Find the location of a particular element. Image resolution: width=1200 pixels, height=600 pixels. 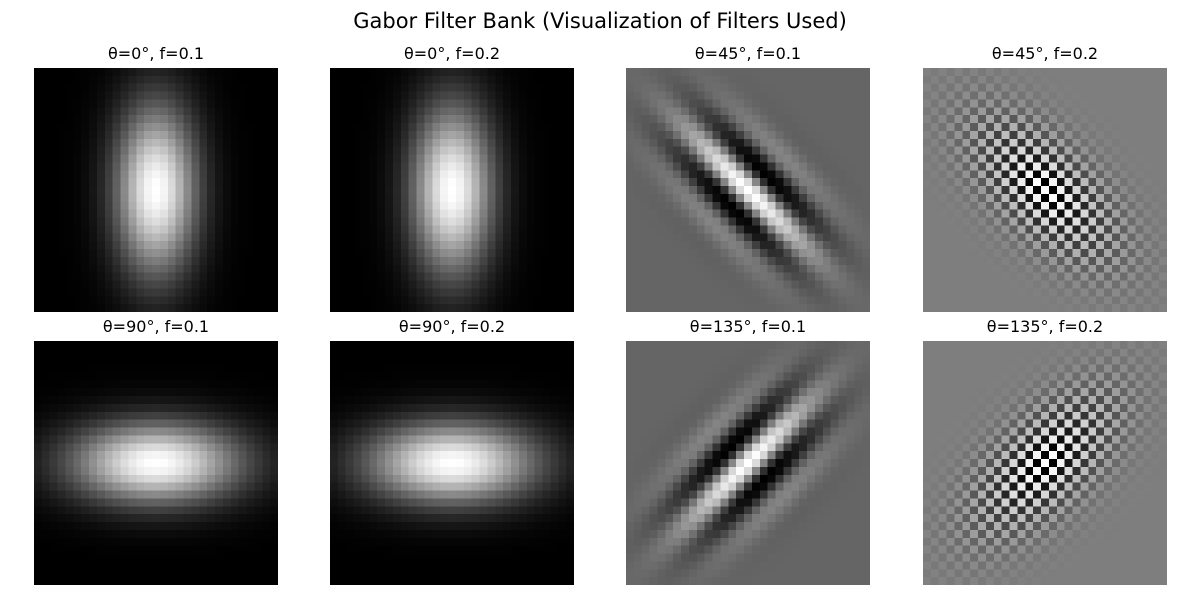

panel-title: θ=0°, f=0.2 is located at coordinates (452, 53).